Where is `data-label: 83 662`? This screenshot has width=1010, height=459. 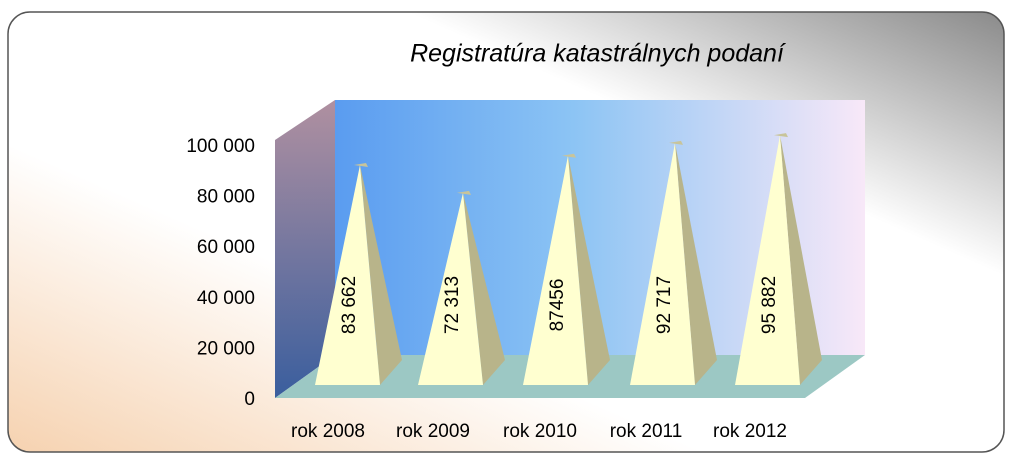 data-label: 83 662 is located at coordinates (349, 305).